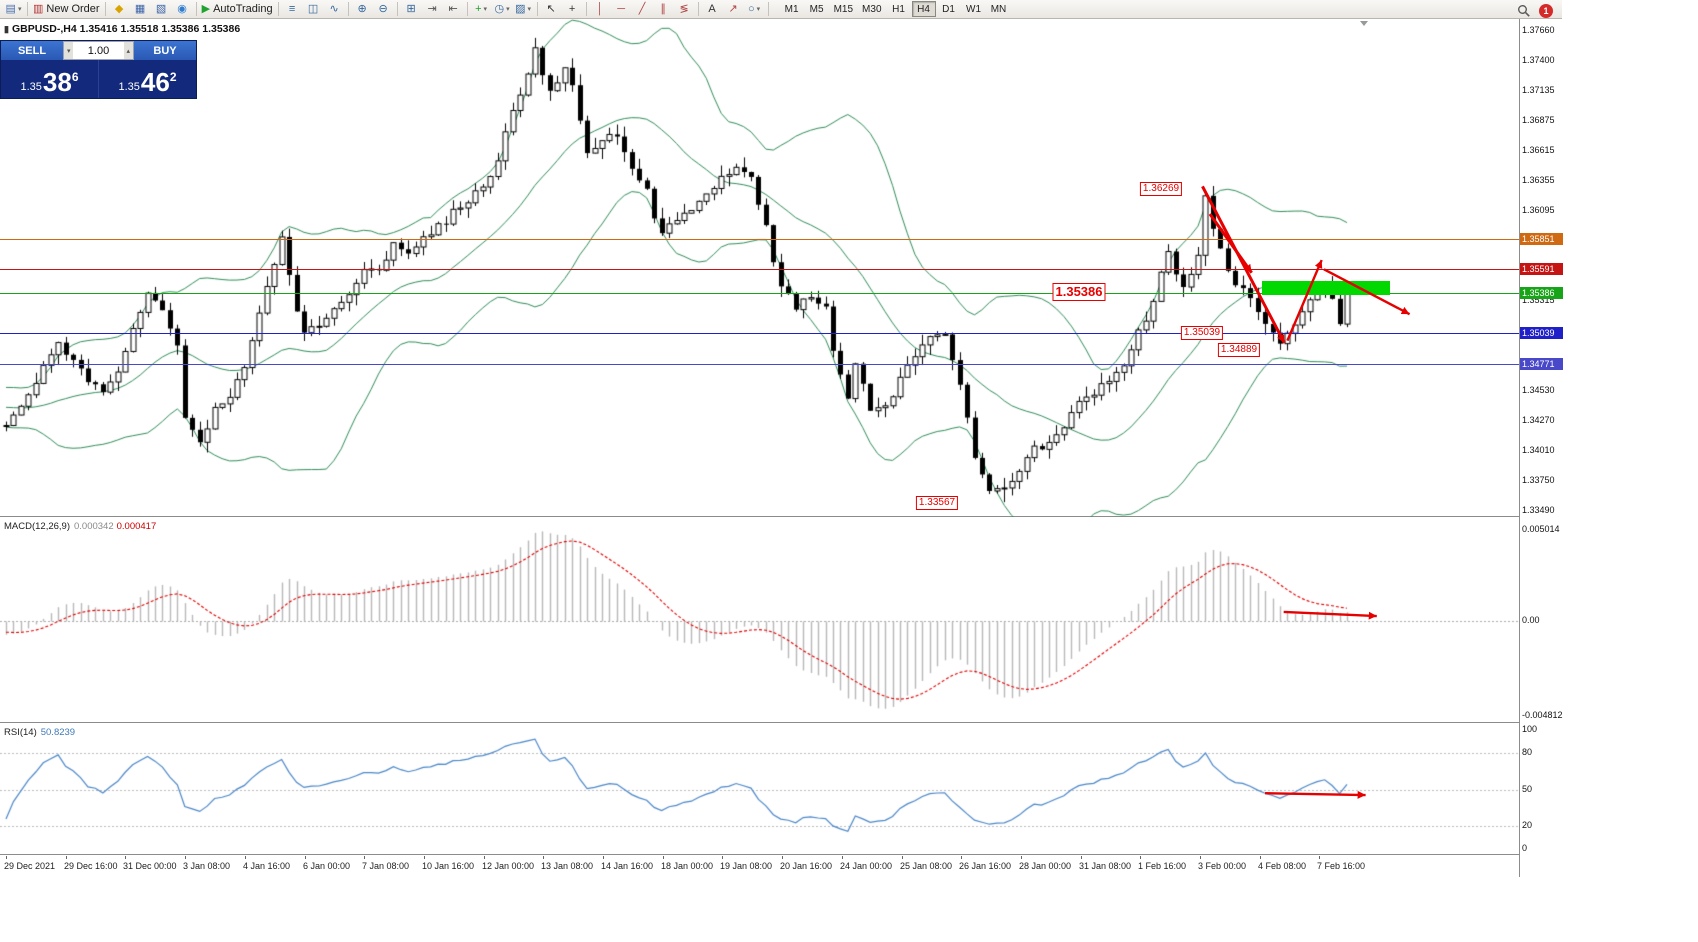 The image size is (1698, 942). What do you see at coordinates (334, 9) in the screenshot?
I see `line-chart-icon: ∿` at bounding box center [334, 9].